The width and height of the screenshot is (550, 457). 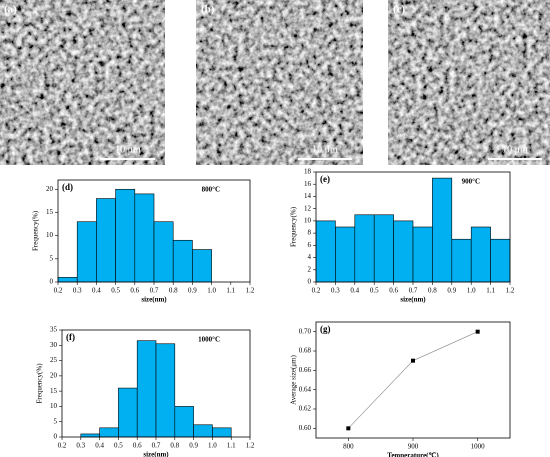 I want to click on image-label: (b), so click(x=208, y=10).